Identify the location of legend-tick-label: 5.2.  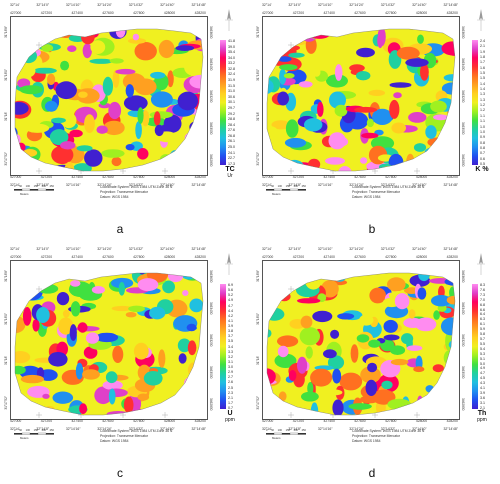
(230, 295).